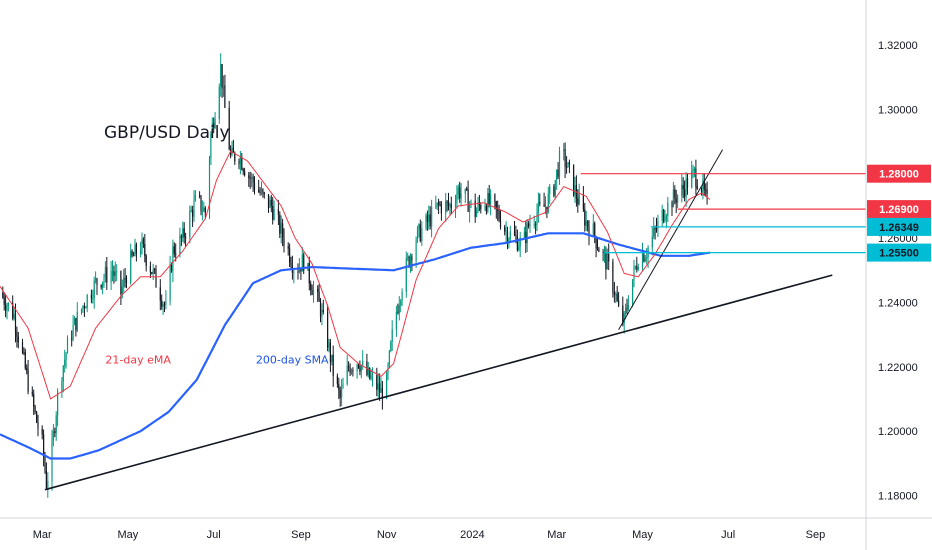 Image resolution: width=932 pixels, height=550 pixels. What do you see at coordinates (898, 110) in the screenshot?
I see `price-tick-label: 1.30000` at bounding box center [898, 110].